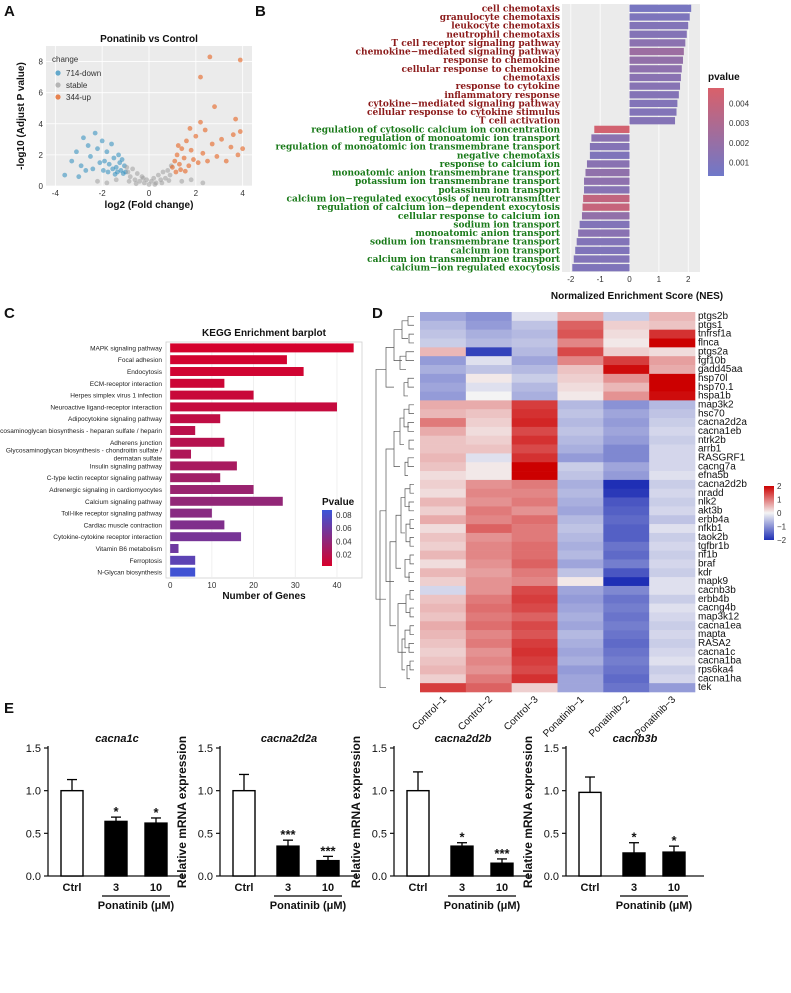 This screenshot has height=993, width=791. What do you see at coordinates (705, 572) in the screenshot?
I see `heatmap-row-label: kdr` at bounding box center [705, 572].